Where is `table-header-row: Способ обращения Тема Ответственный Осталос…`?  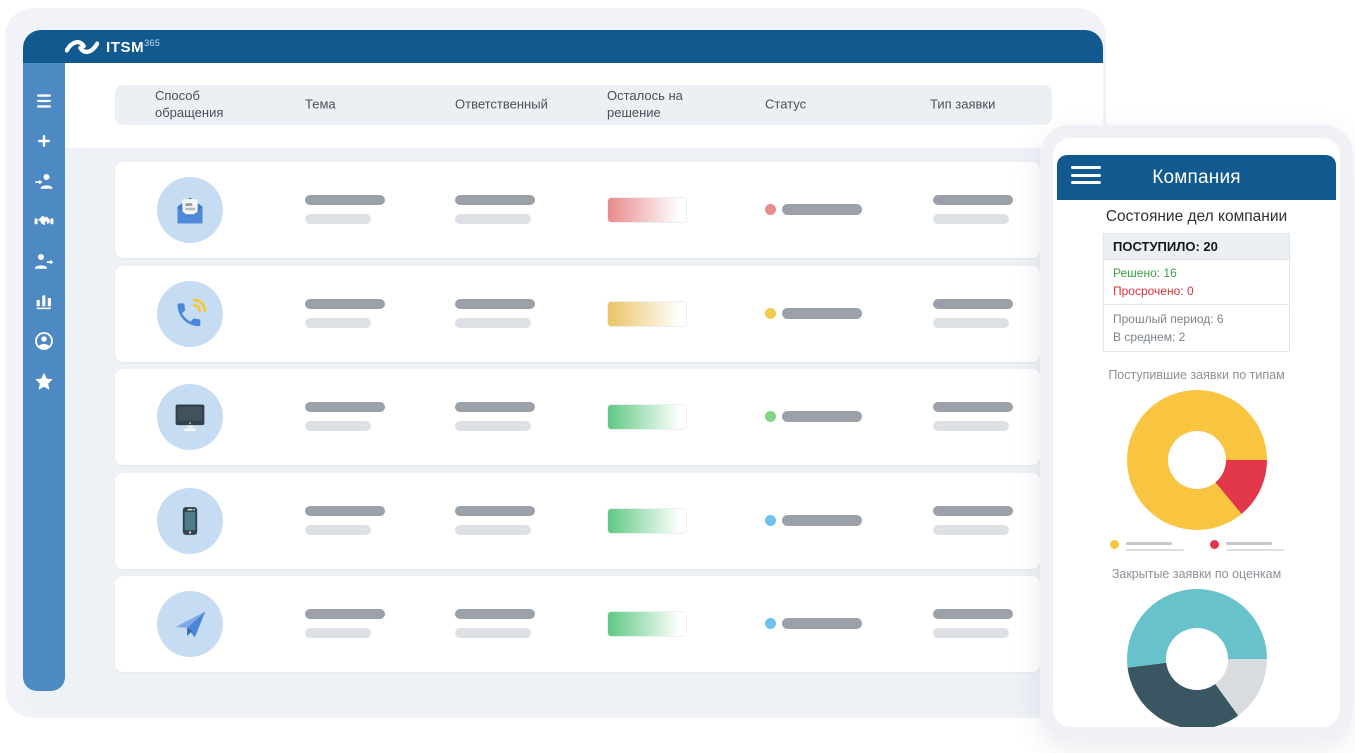
table-header-row: Способ обращения Тема Ответственный Осталос… is located at coordinates (583, 105).